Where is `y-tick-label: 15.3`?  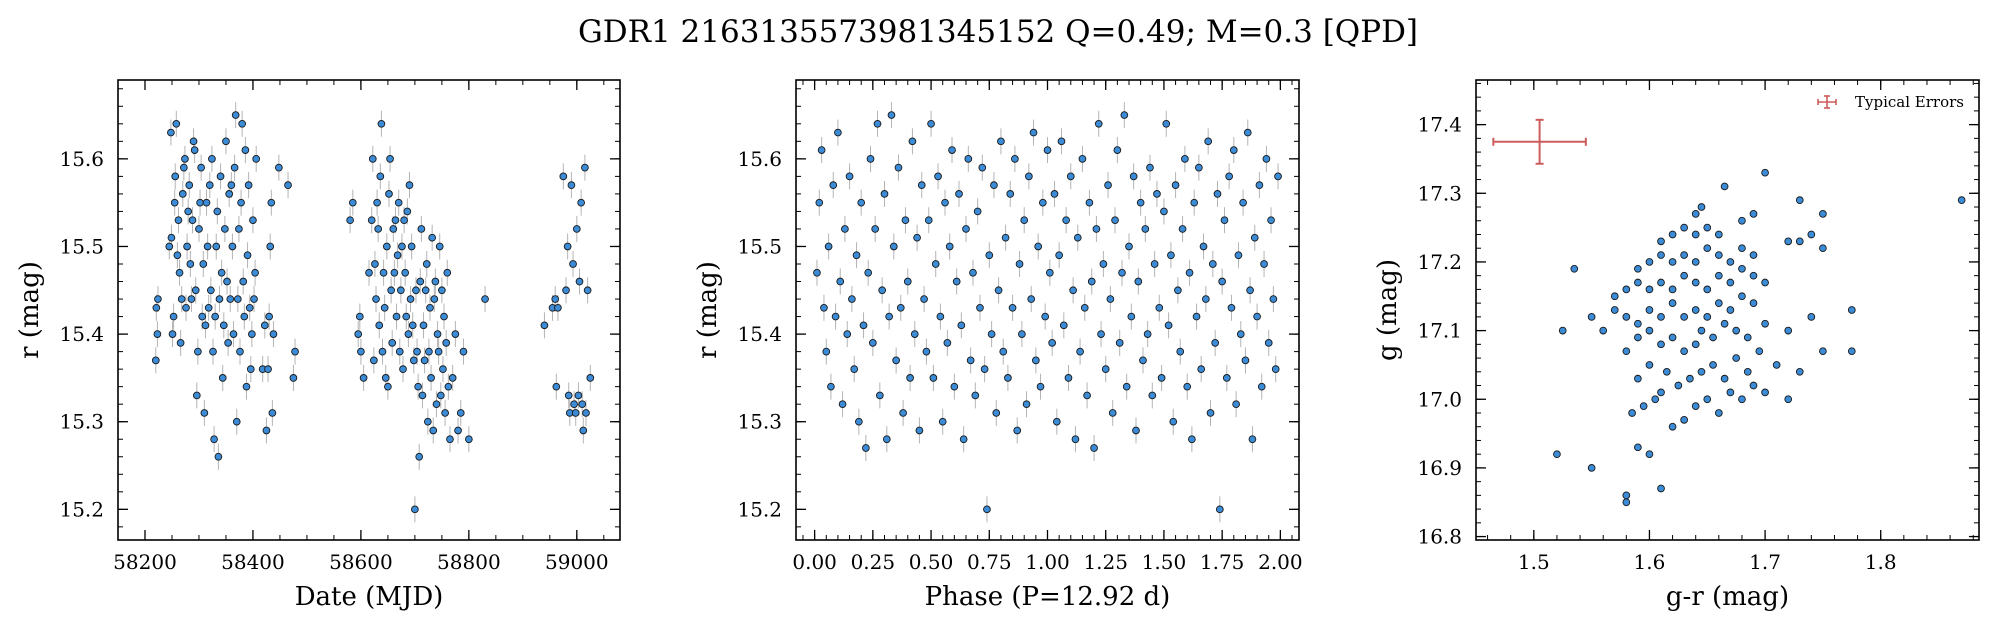
y-tick-label: 15.3 is located at coordinates (759, 422).